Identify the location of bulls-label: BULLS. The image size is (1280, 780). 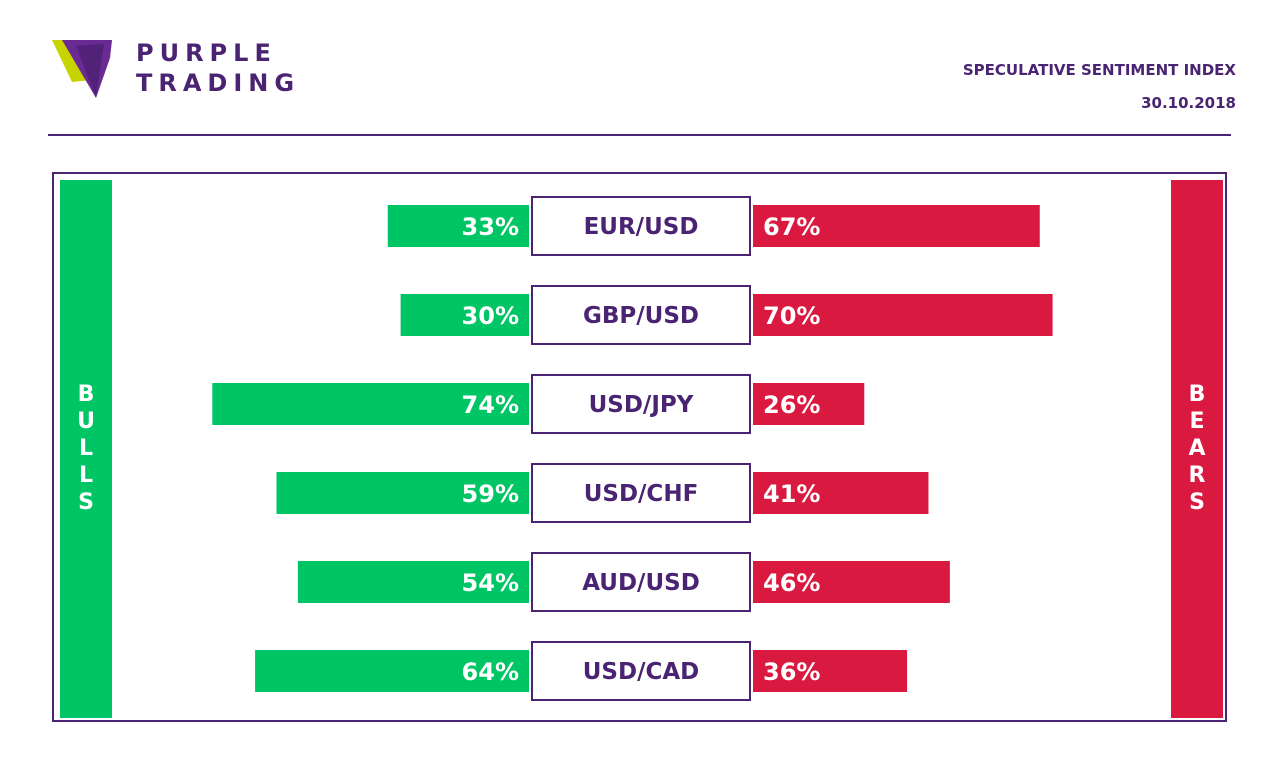
(86, 449).